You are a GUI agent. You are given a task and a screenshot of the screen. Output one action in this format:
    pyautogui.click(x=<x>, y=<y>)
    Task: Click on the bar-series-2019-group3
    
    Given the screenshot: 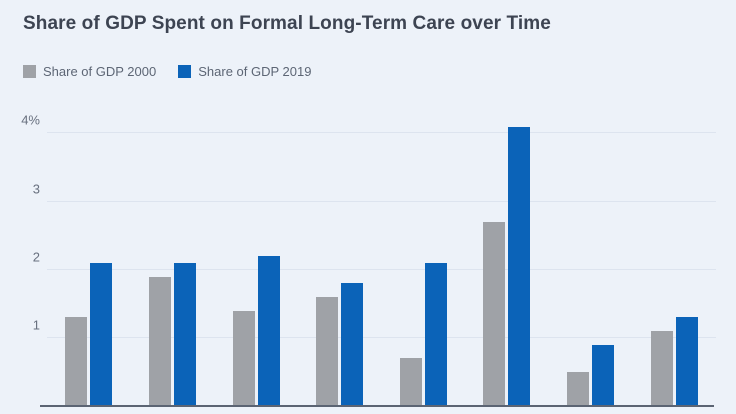 What is the action you would take?
    pyautogui.click(x=268, y=331)
    